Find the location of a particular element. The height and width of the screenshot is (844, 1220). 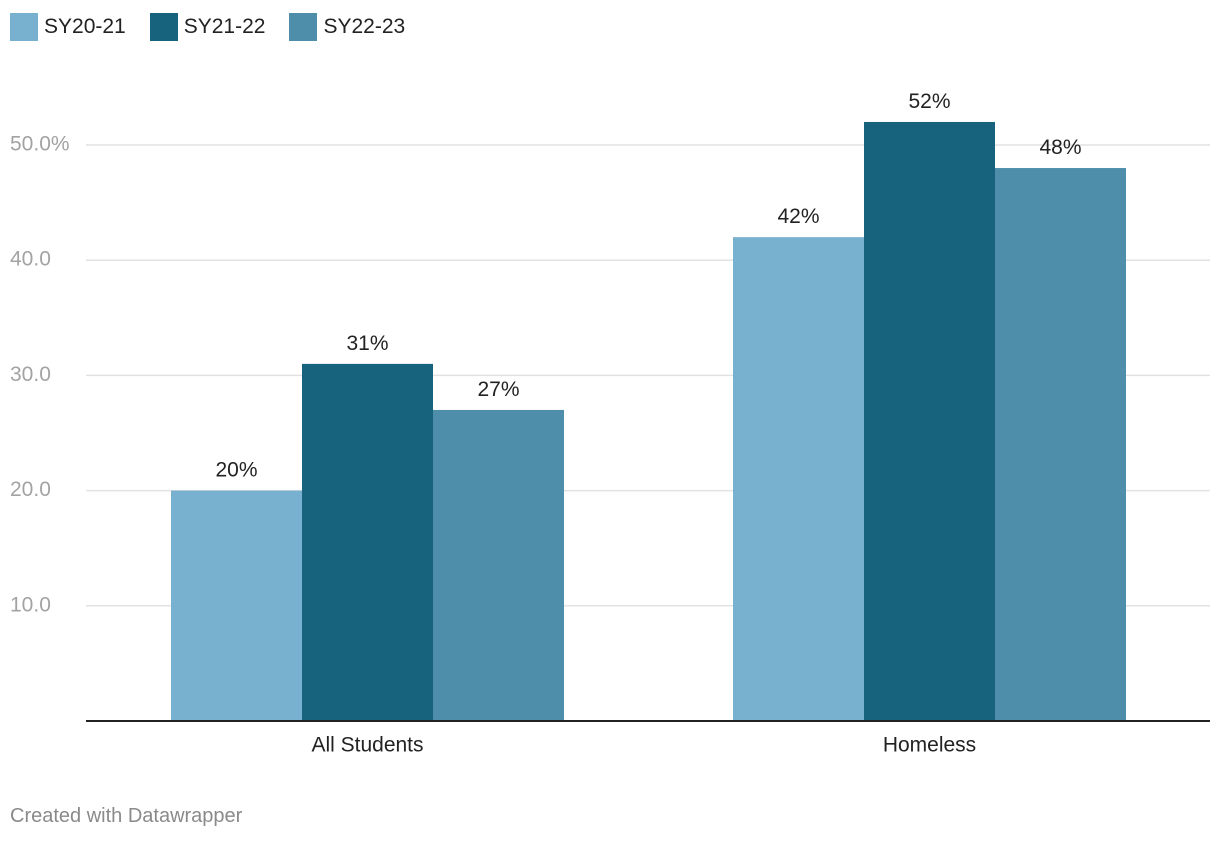

y-tick-label: 40.0 is located at coordinates (30, 259).